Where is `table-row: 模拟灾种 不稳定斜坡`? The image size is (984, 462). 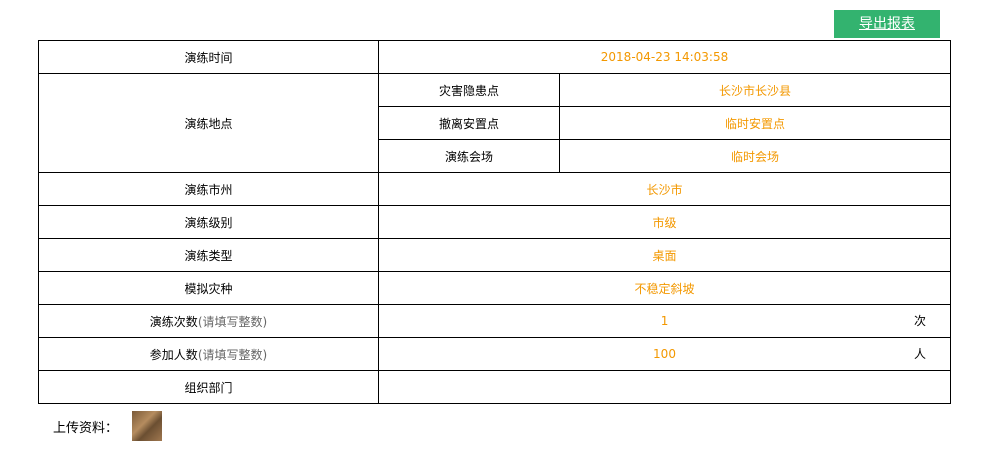
table-row: 模拟灾种 不稳定斜坡 is located at coordinates (495, 288).